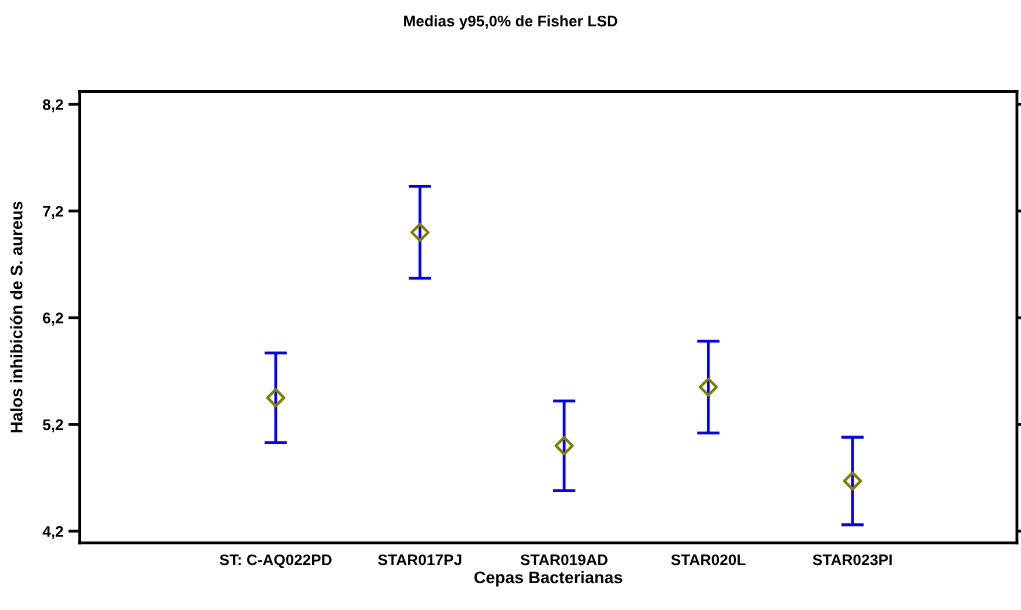  What do you see at coordinates (548, 579) in the screenshot?
I see `x-axis-title: Cepas Bacterianas` at bounding box center [548, 579].